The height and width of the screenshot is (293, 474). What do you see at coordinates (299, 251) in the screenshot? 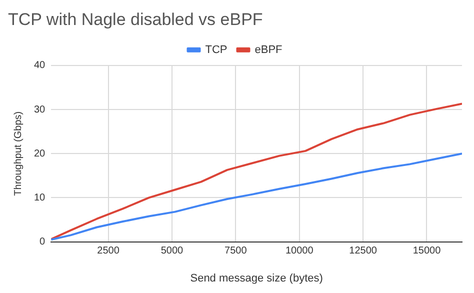
I see `x-tick-label: 10000` at bounding box center [299, 251].